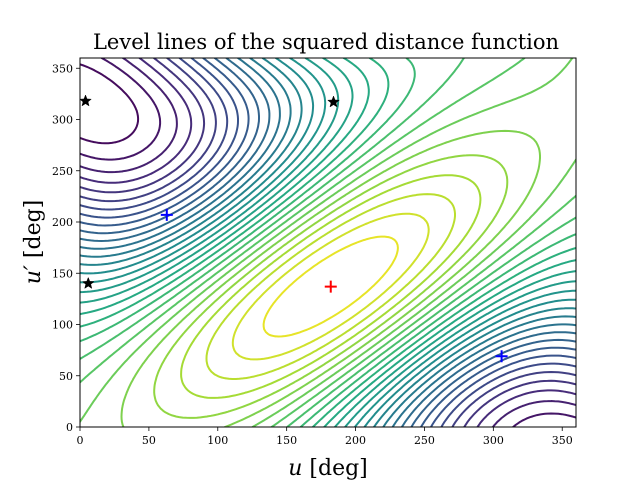 The image size is (640, 480). Describe the element at coordinates (355, 440) in the screenshot. I see `x-tick-label: 200` at that location.